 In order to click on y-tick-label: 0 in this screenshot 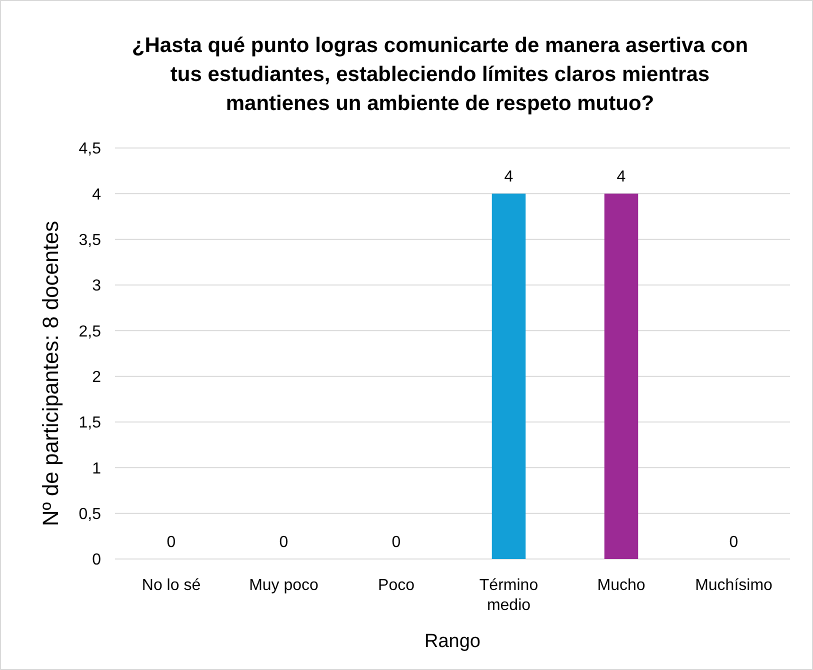, I will do `click(97, 560)`.